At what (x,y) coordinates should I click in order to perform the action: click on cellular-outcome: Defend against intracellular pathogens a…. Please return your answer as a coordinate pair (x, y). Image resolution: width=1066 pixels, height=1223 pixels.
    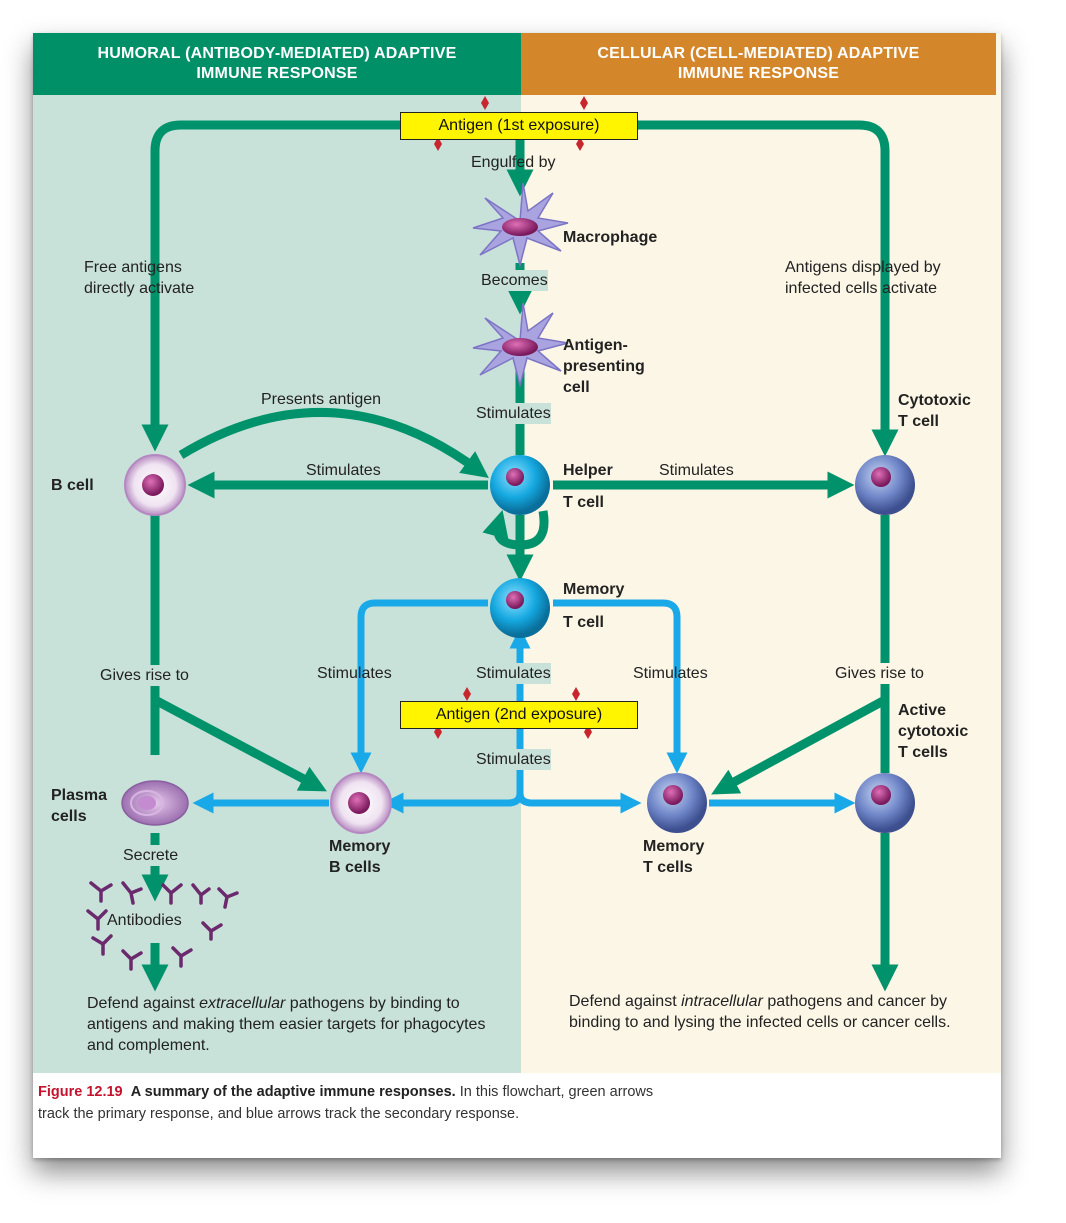
    Looking at the image, I should click on (769, 1012).